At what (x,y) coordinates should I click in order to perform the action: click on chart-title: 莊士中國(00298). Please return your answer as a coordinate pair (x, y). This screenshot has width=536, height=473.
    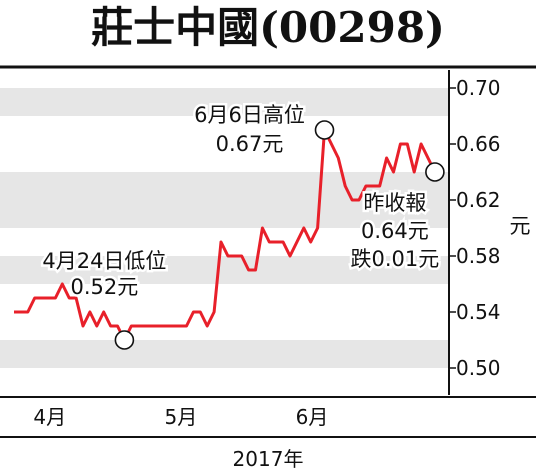
    Looking at the image, I should click on (268, 27).